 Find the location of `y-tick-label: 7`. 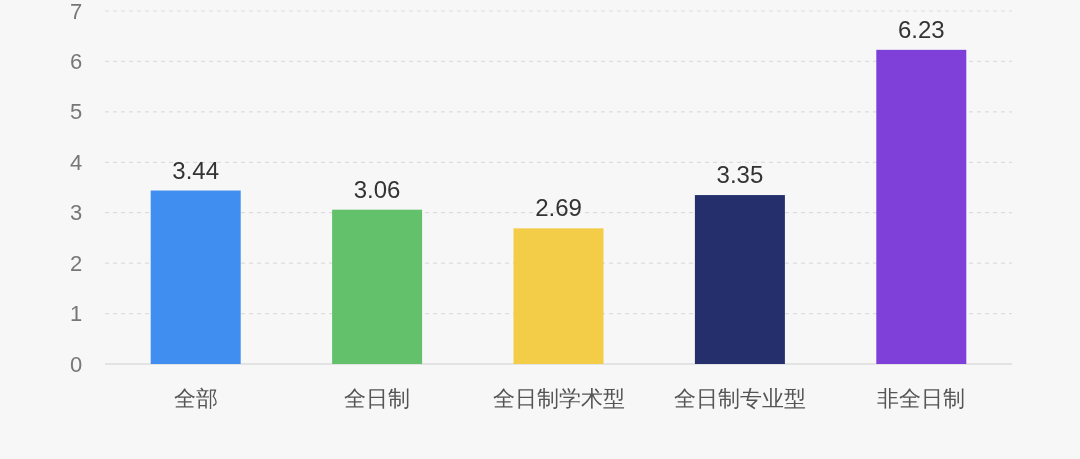

y-tick-label: 7 is located at coordinates (76, 12).